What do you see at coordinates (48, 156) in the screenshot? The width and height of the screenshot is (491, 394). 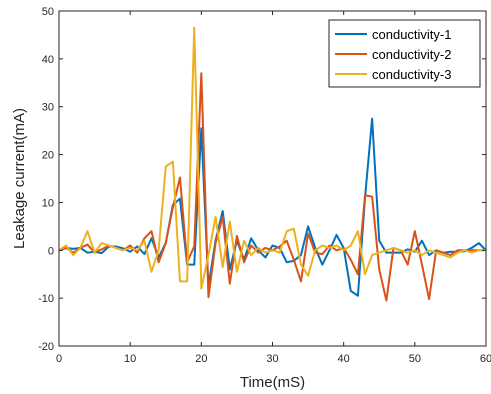 I see `y-tick-label: 20` at bounding box center [48, 156].